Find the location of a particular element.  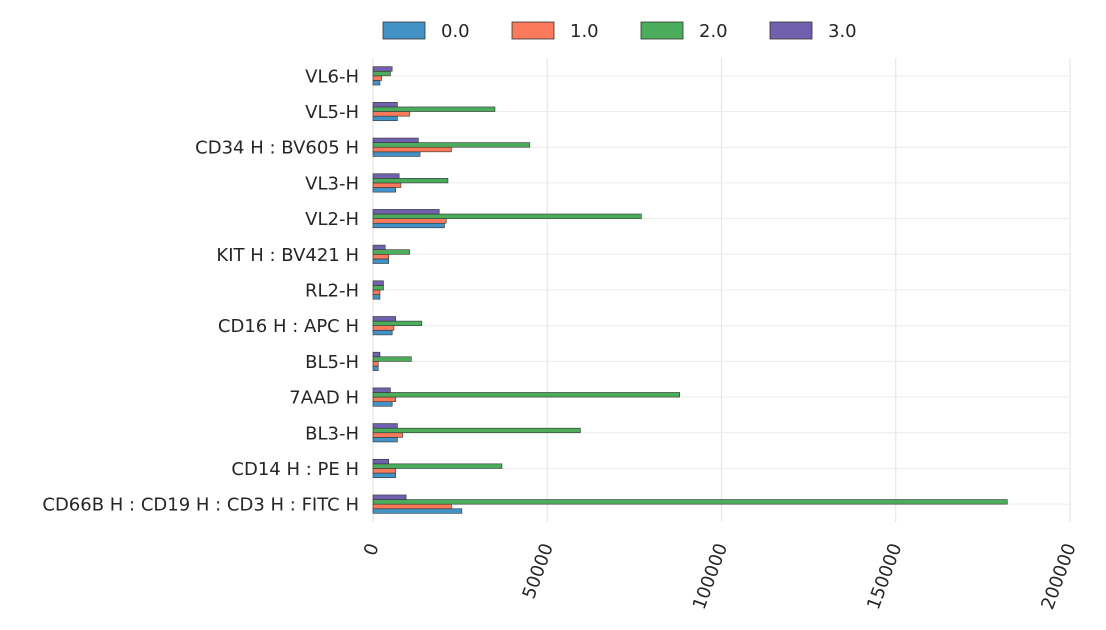

x-axis-tick-labels: 0 50000 100000 150000 200000 is located at coordinates (720, 577).